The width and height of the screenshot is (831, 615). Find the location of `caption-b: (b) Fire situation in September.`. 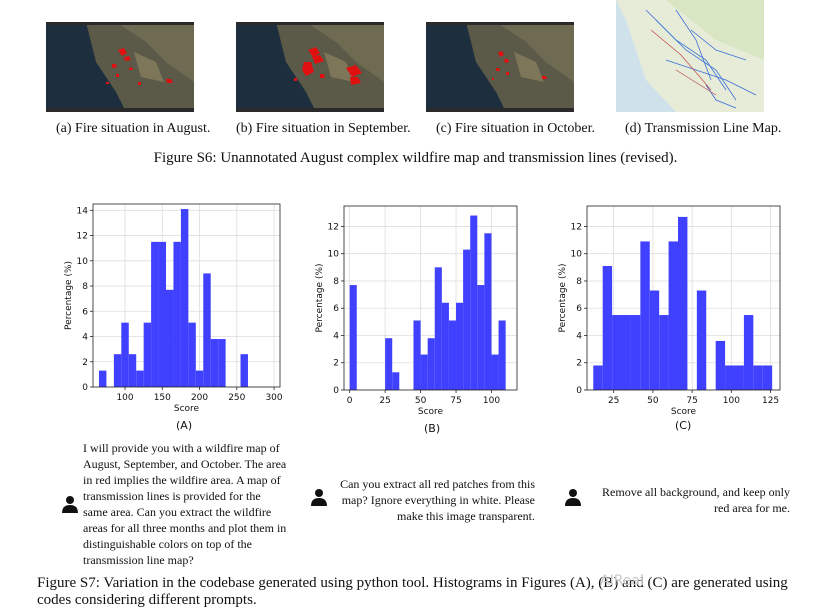

caption-b: (b) Fire situation in September. is located at coordinates (323, 128).